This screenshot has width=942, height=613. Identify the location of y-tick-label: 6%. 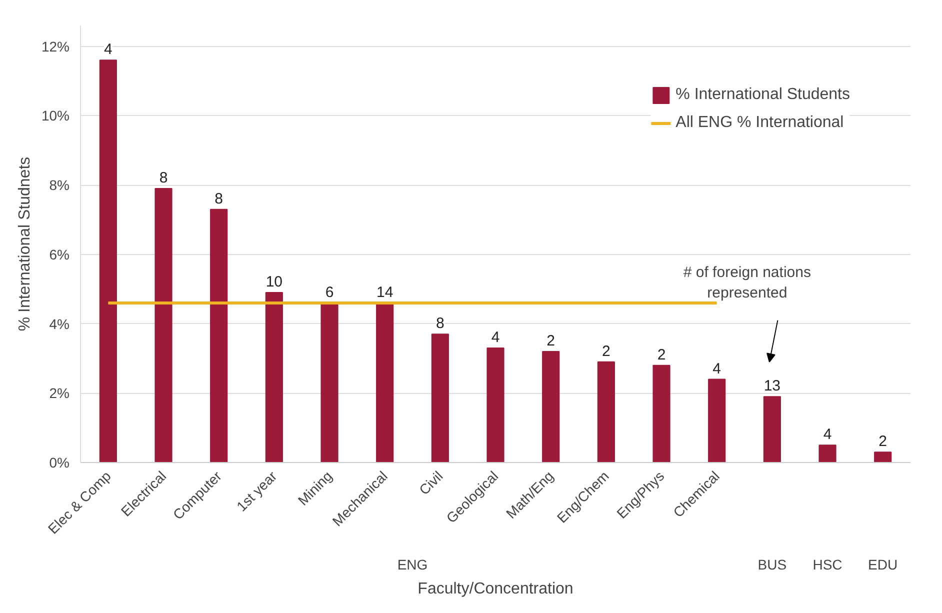
(59, 254).